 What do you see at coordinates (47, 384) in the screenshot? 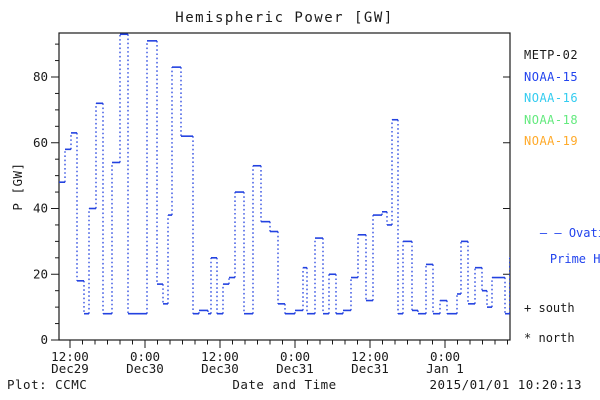
I see `plot-source-label: Plot: CCMC` at bounding box center [47, 384].